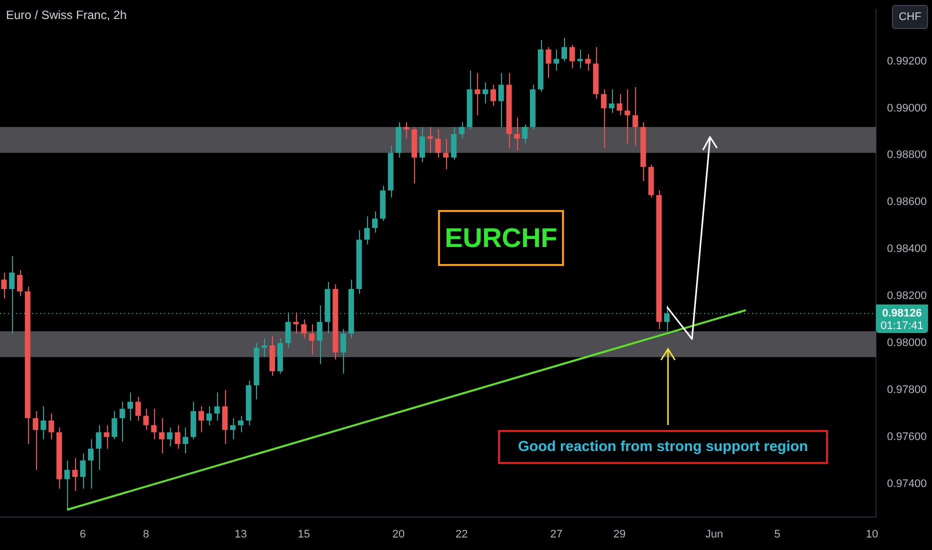 The image size is (932, 550). Describe the element at coordinates (907, 484) in the screenshot. I see `y-tick-label: 0.97400` at that location.